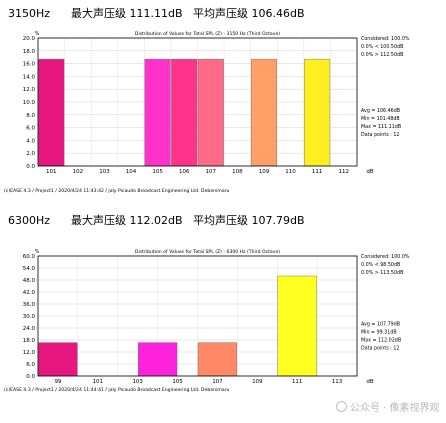 The width and height of the screenshot is (446, 423). I want to click on y-tick-label: 24.0, so click(29, 329).